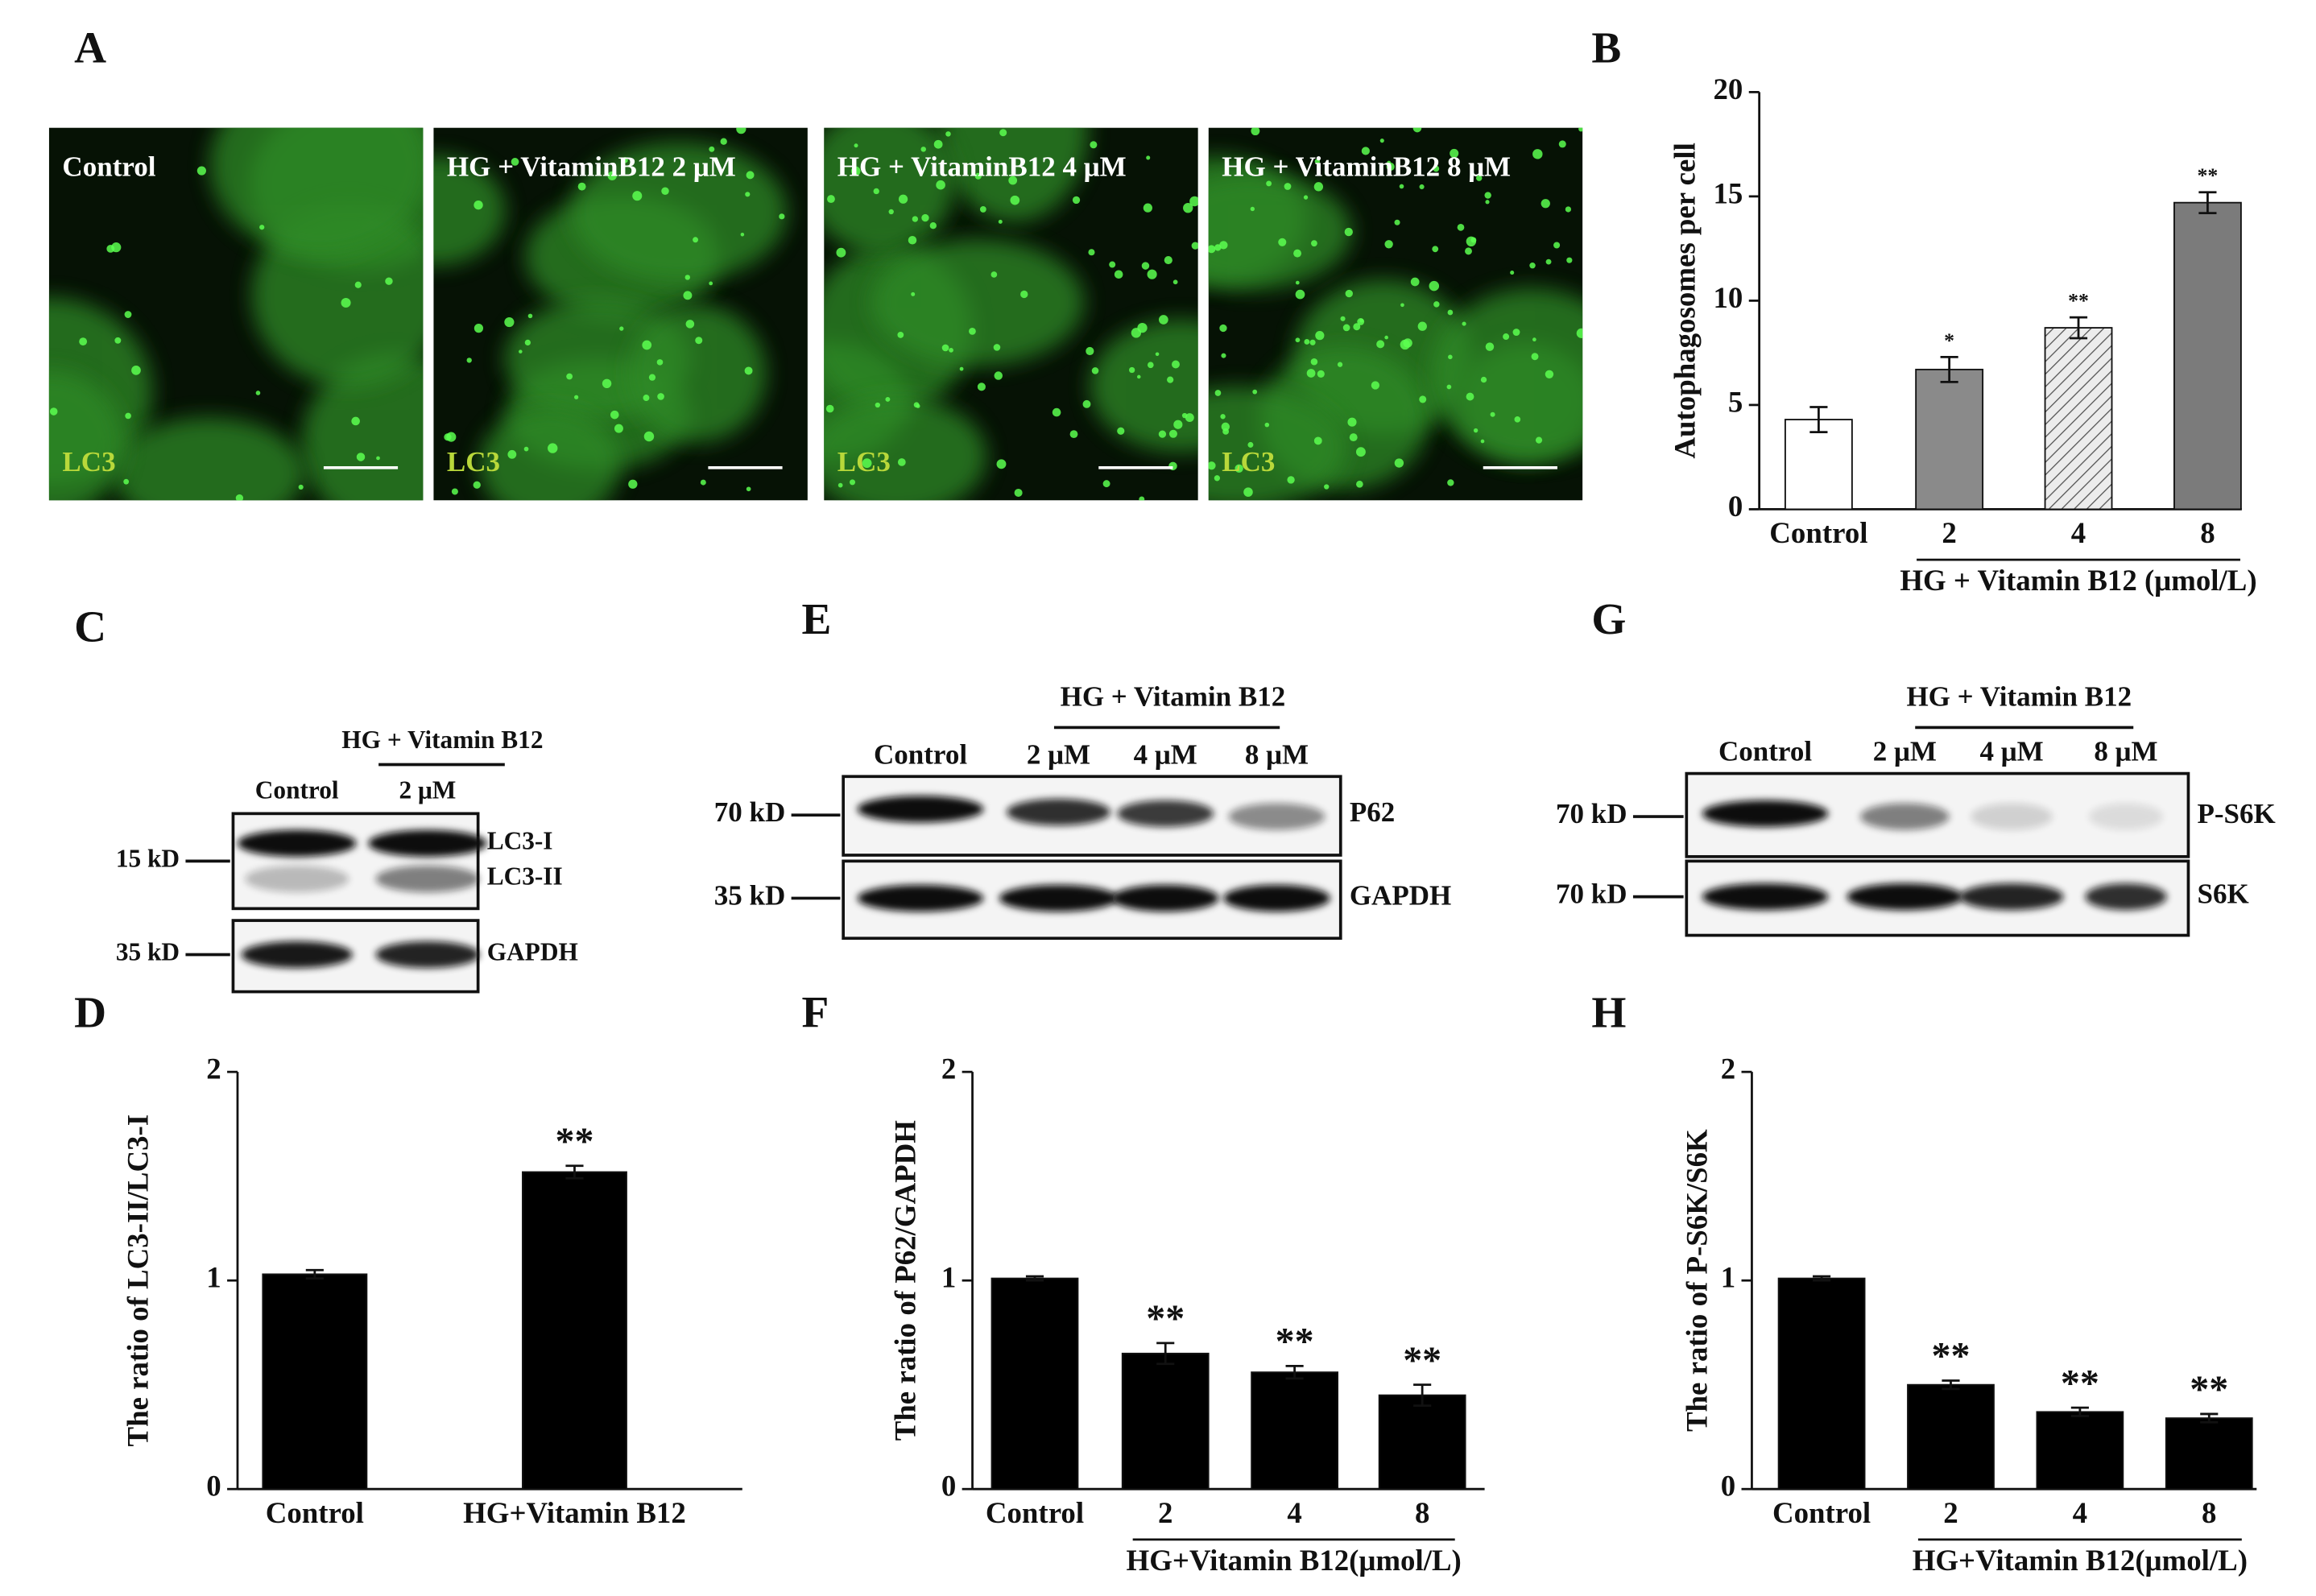 Image resolution: width=2316 pixels, height=1596 pixels. What do you see at coordinates (1606, 47) in the screenshot?
I see `panel-label: B` at bounding box center [1606, 47].